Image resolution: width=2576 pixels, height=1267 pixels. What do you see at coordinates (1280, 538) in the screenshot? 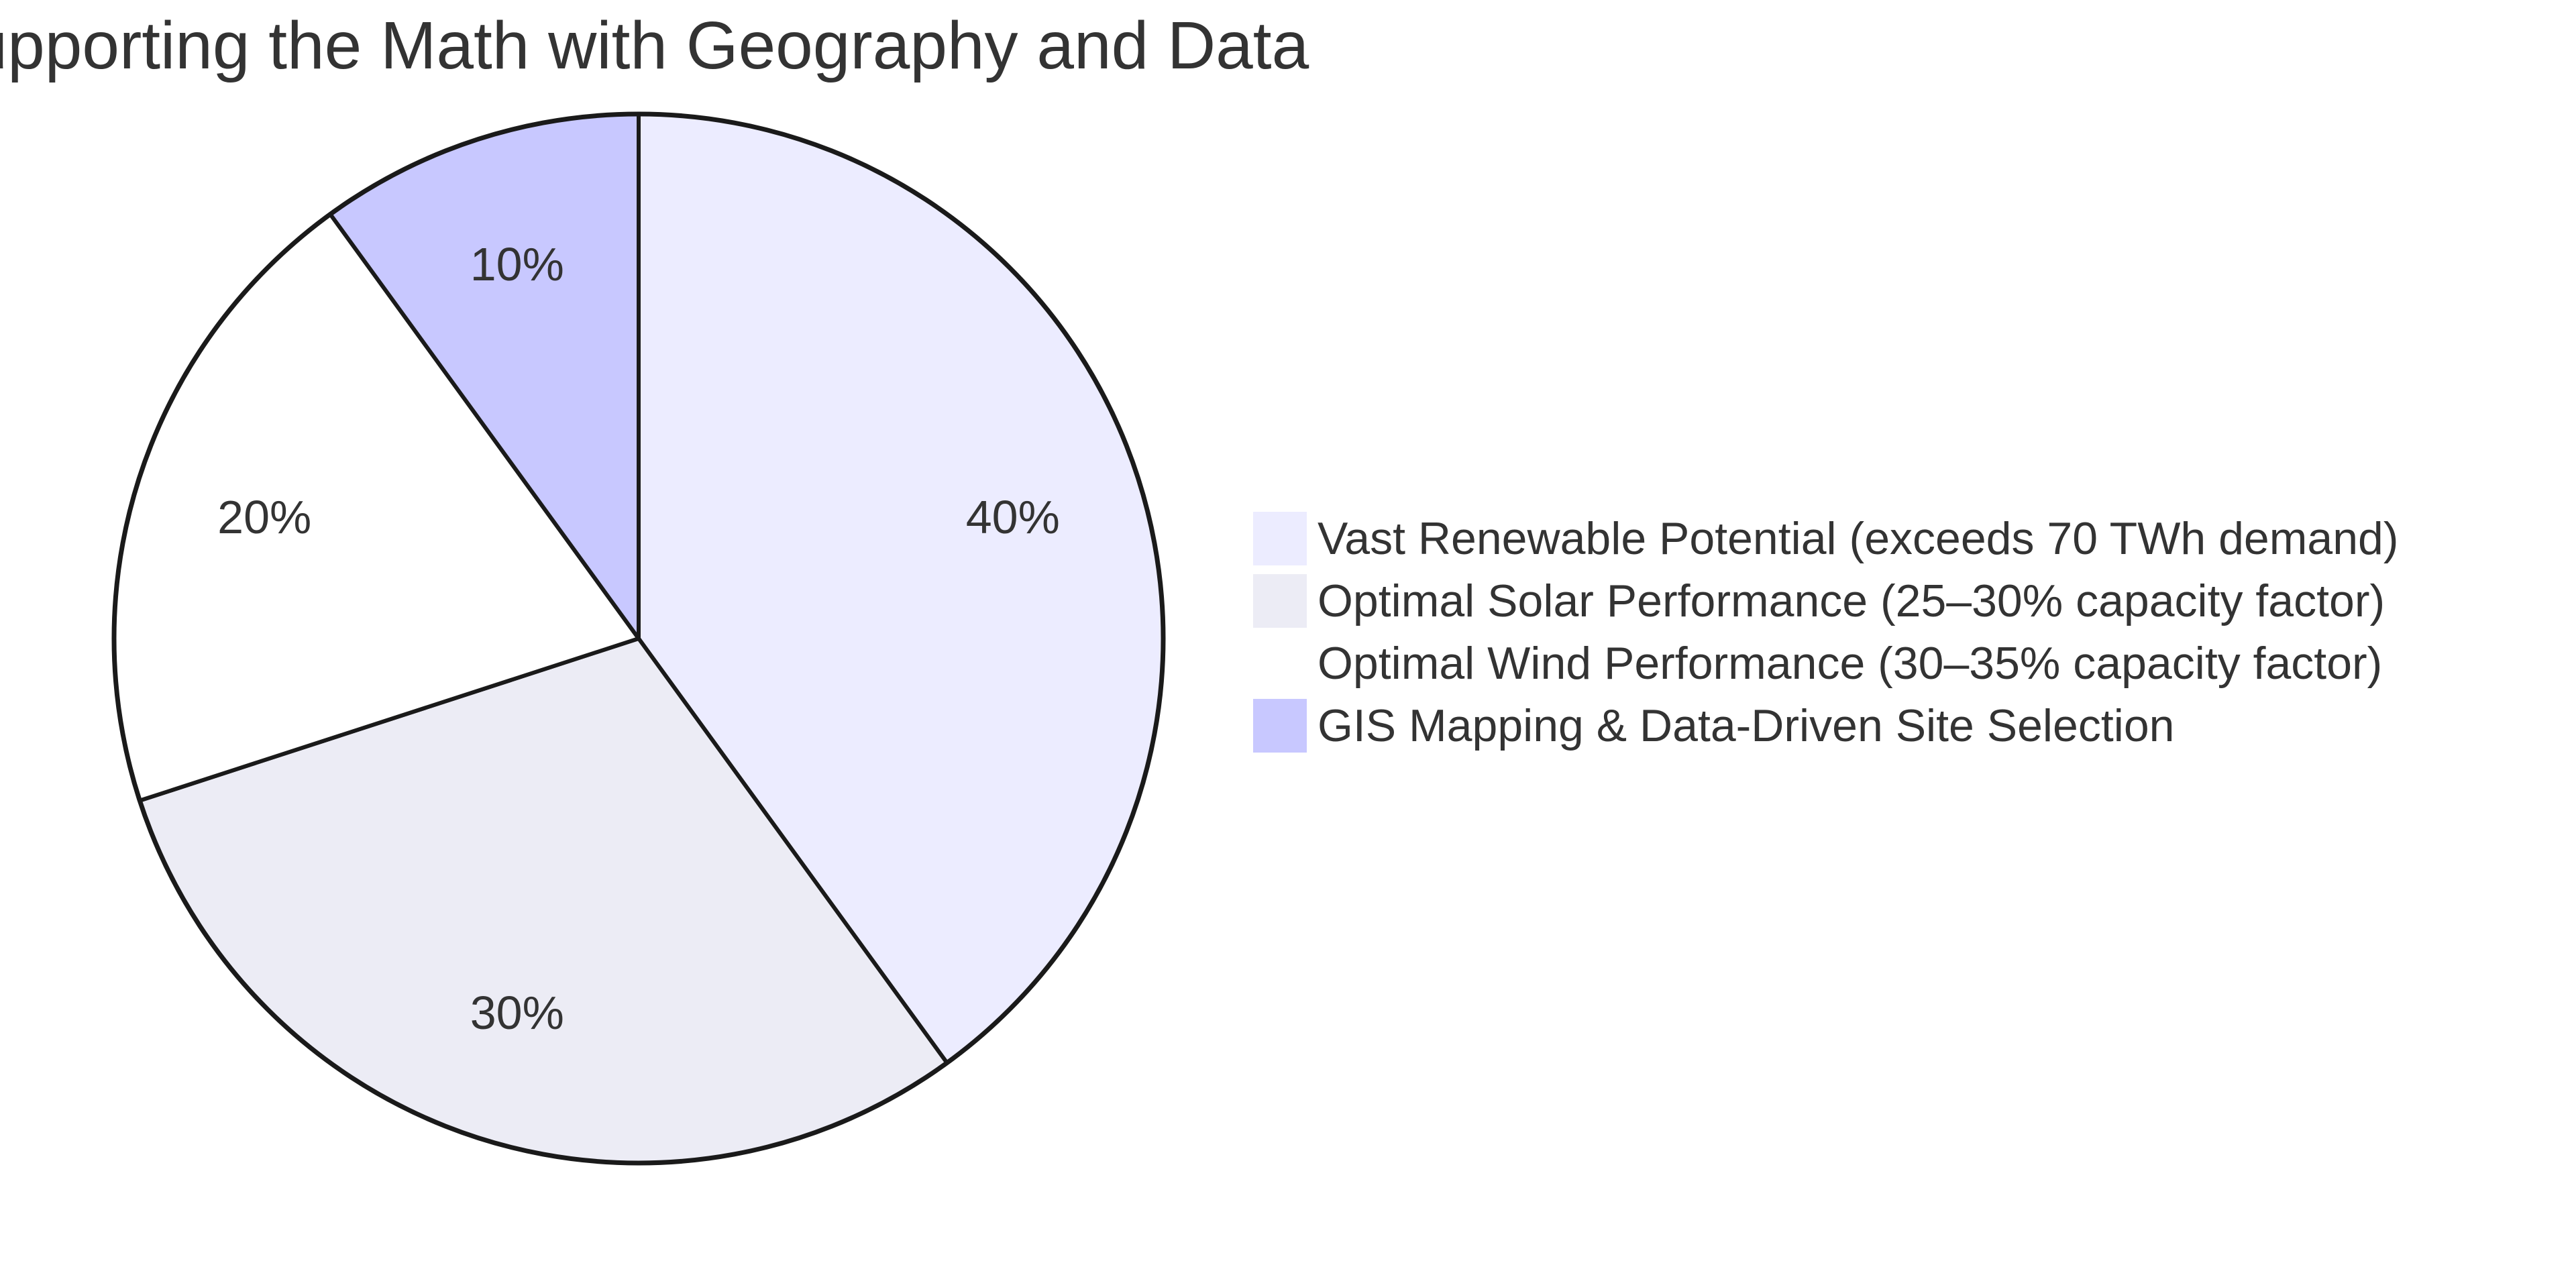
I see `legend-swatch-vast-renewable-potential-exceeds-70-twh-demand` at bounding box center [1280, 538].